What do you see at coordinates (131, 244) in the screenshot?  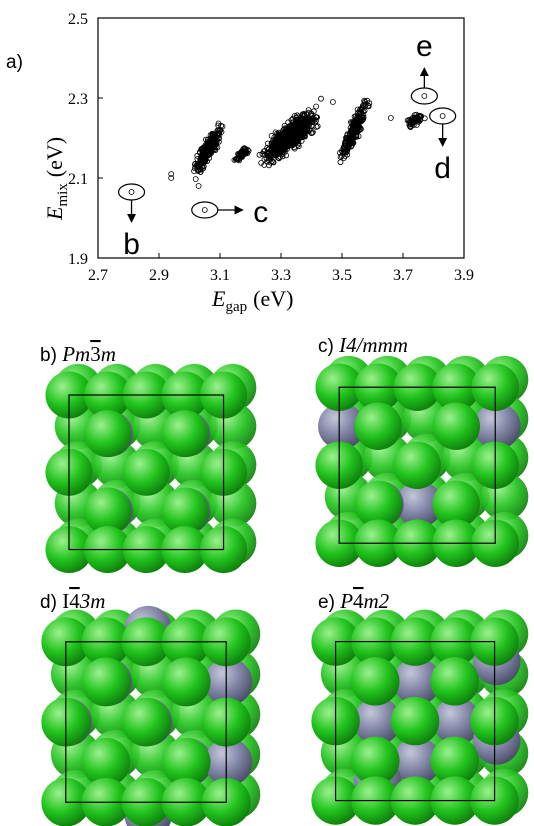 I see `annotation-b-label: b` at bounding box center [131, 244].